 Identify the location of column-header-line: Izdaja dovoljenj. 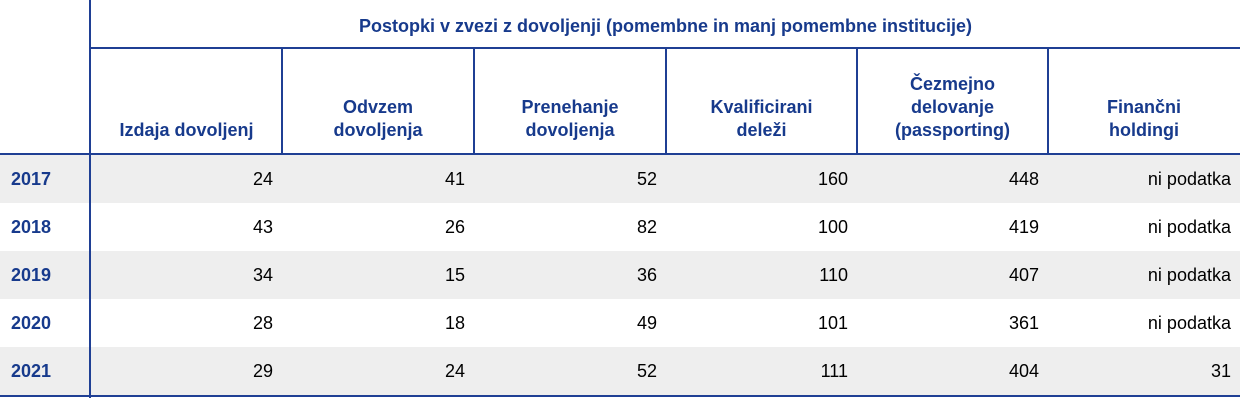
(186, 130).